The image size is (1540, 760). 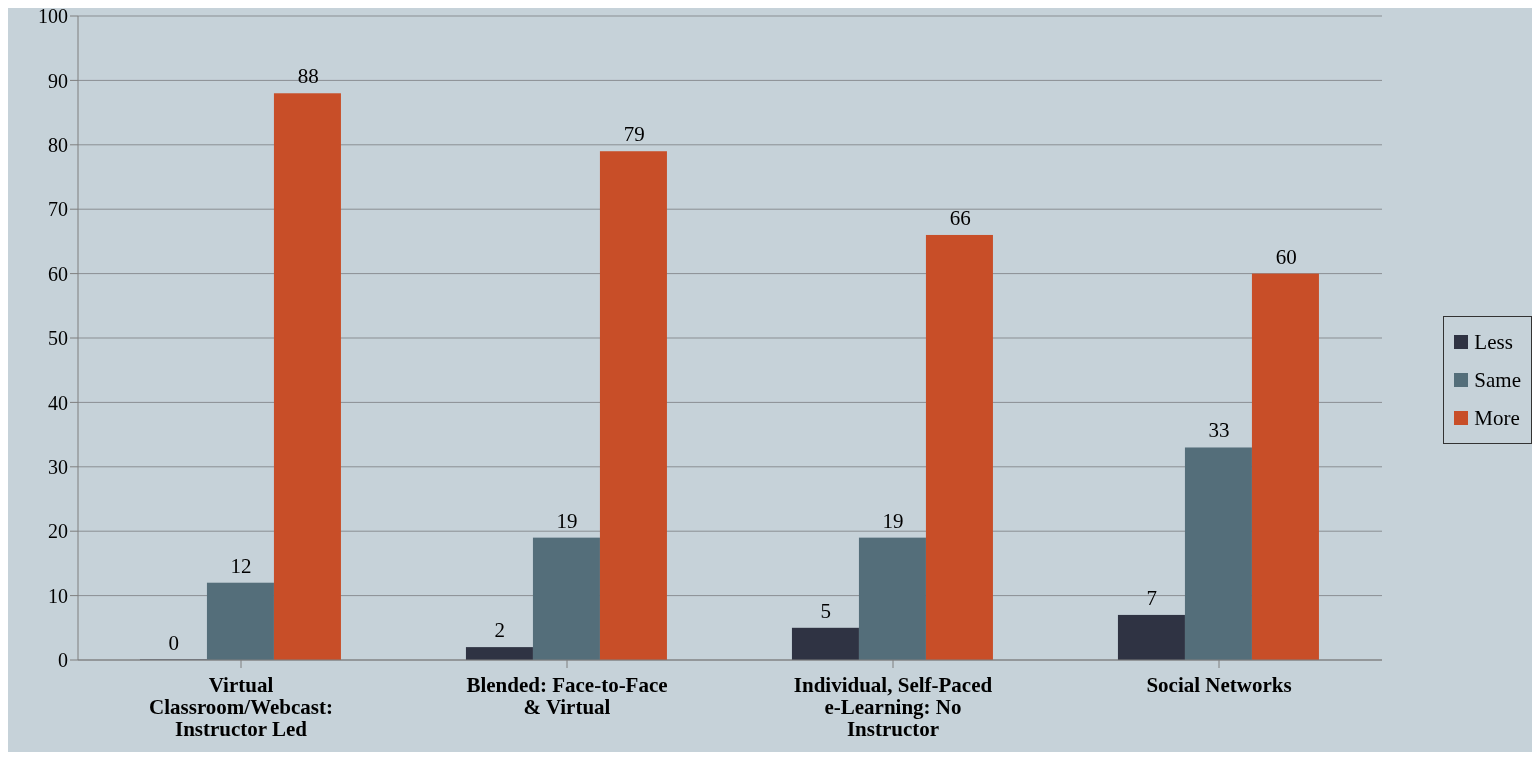 I want to click on data-label: 5, so click(x=825, y=610).